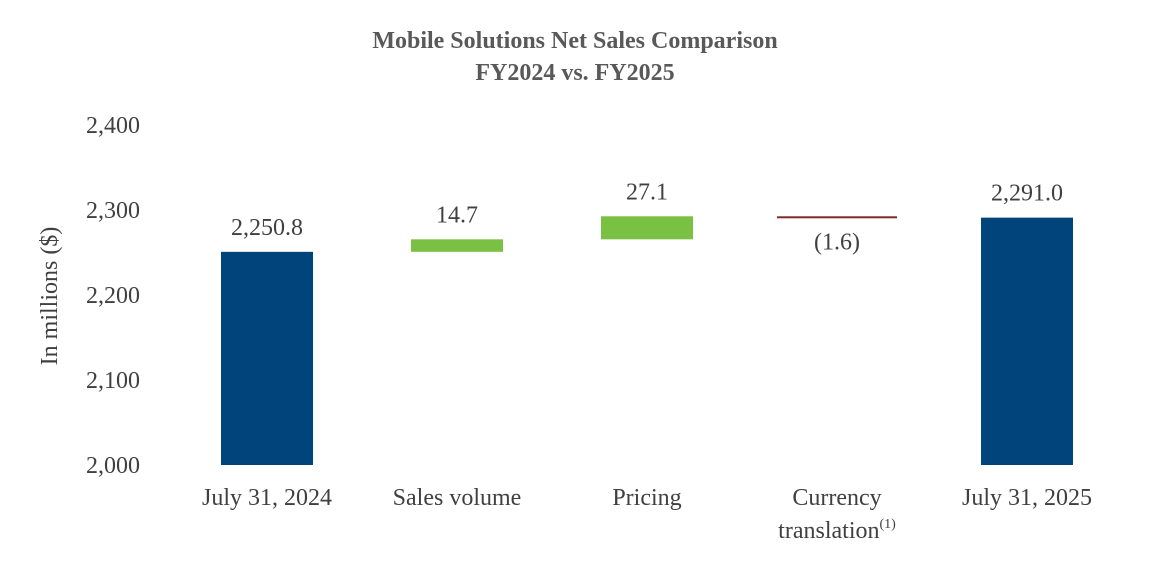  I want to click on y-tick-label: 2,400, so click(113, 126).